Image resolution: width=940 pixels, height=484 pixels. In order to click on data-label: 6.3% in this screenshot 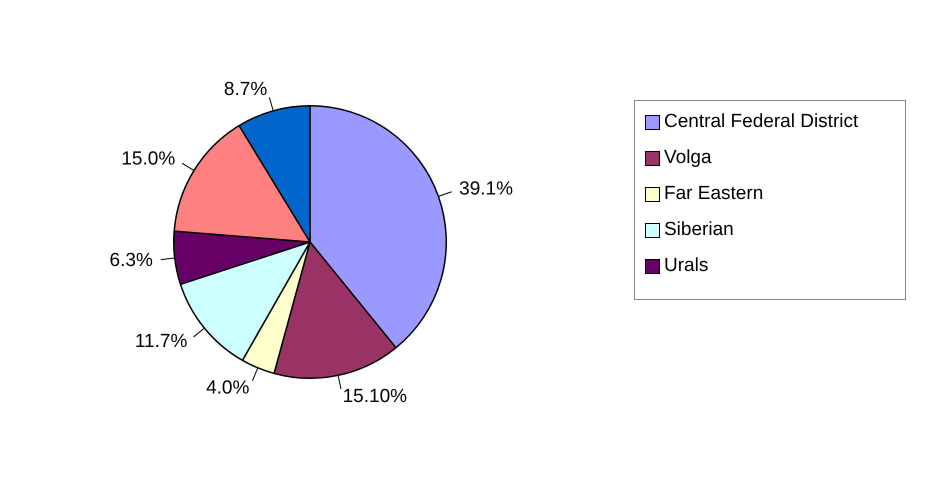, I will do `click(131, 260)`.